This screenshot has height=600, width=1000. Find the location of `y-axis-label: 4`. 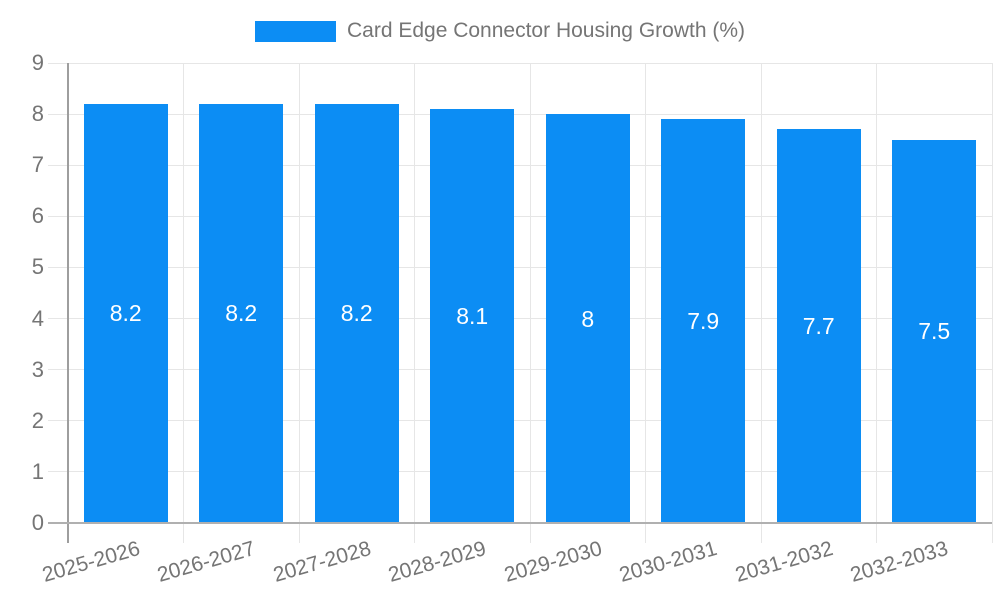

y-axis-label: 4 is located at coordinates (37, 318).